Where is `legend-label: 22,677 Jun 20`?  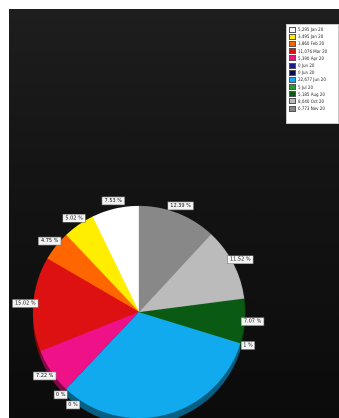 legend-label: 22,677 Jun 20 is located at coordinates (312, 80).